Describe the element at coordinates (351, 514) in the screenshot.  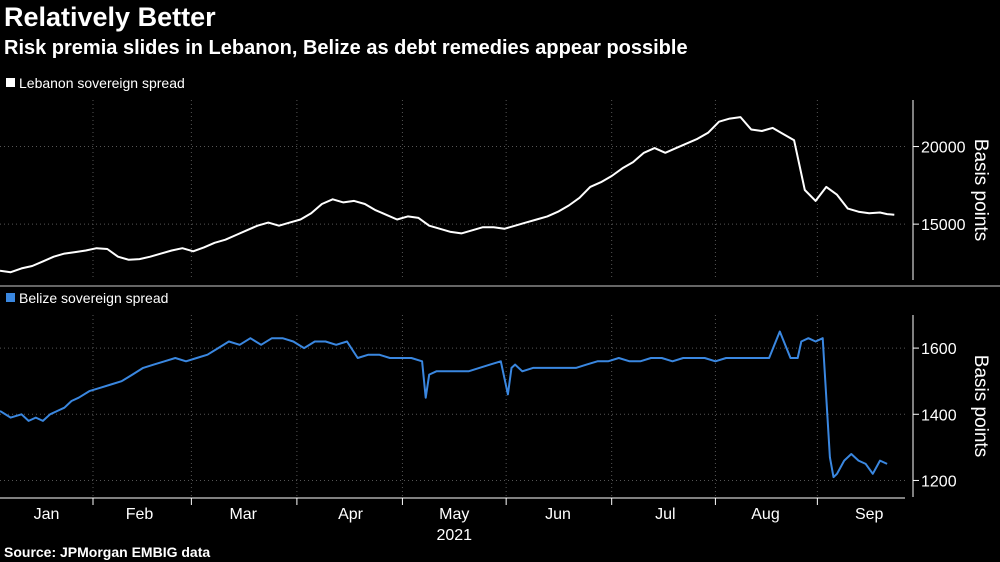
I see `x-tick-label-3: Apr` at that location.